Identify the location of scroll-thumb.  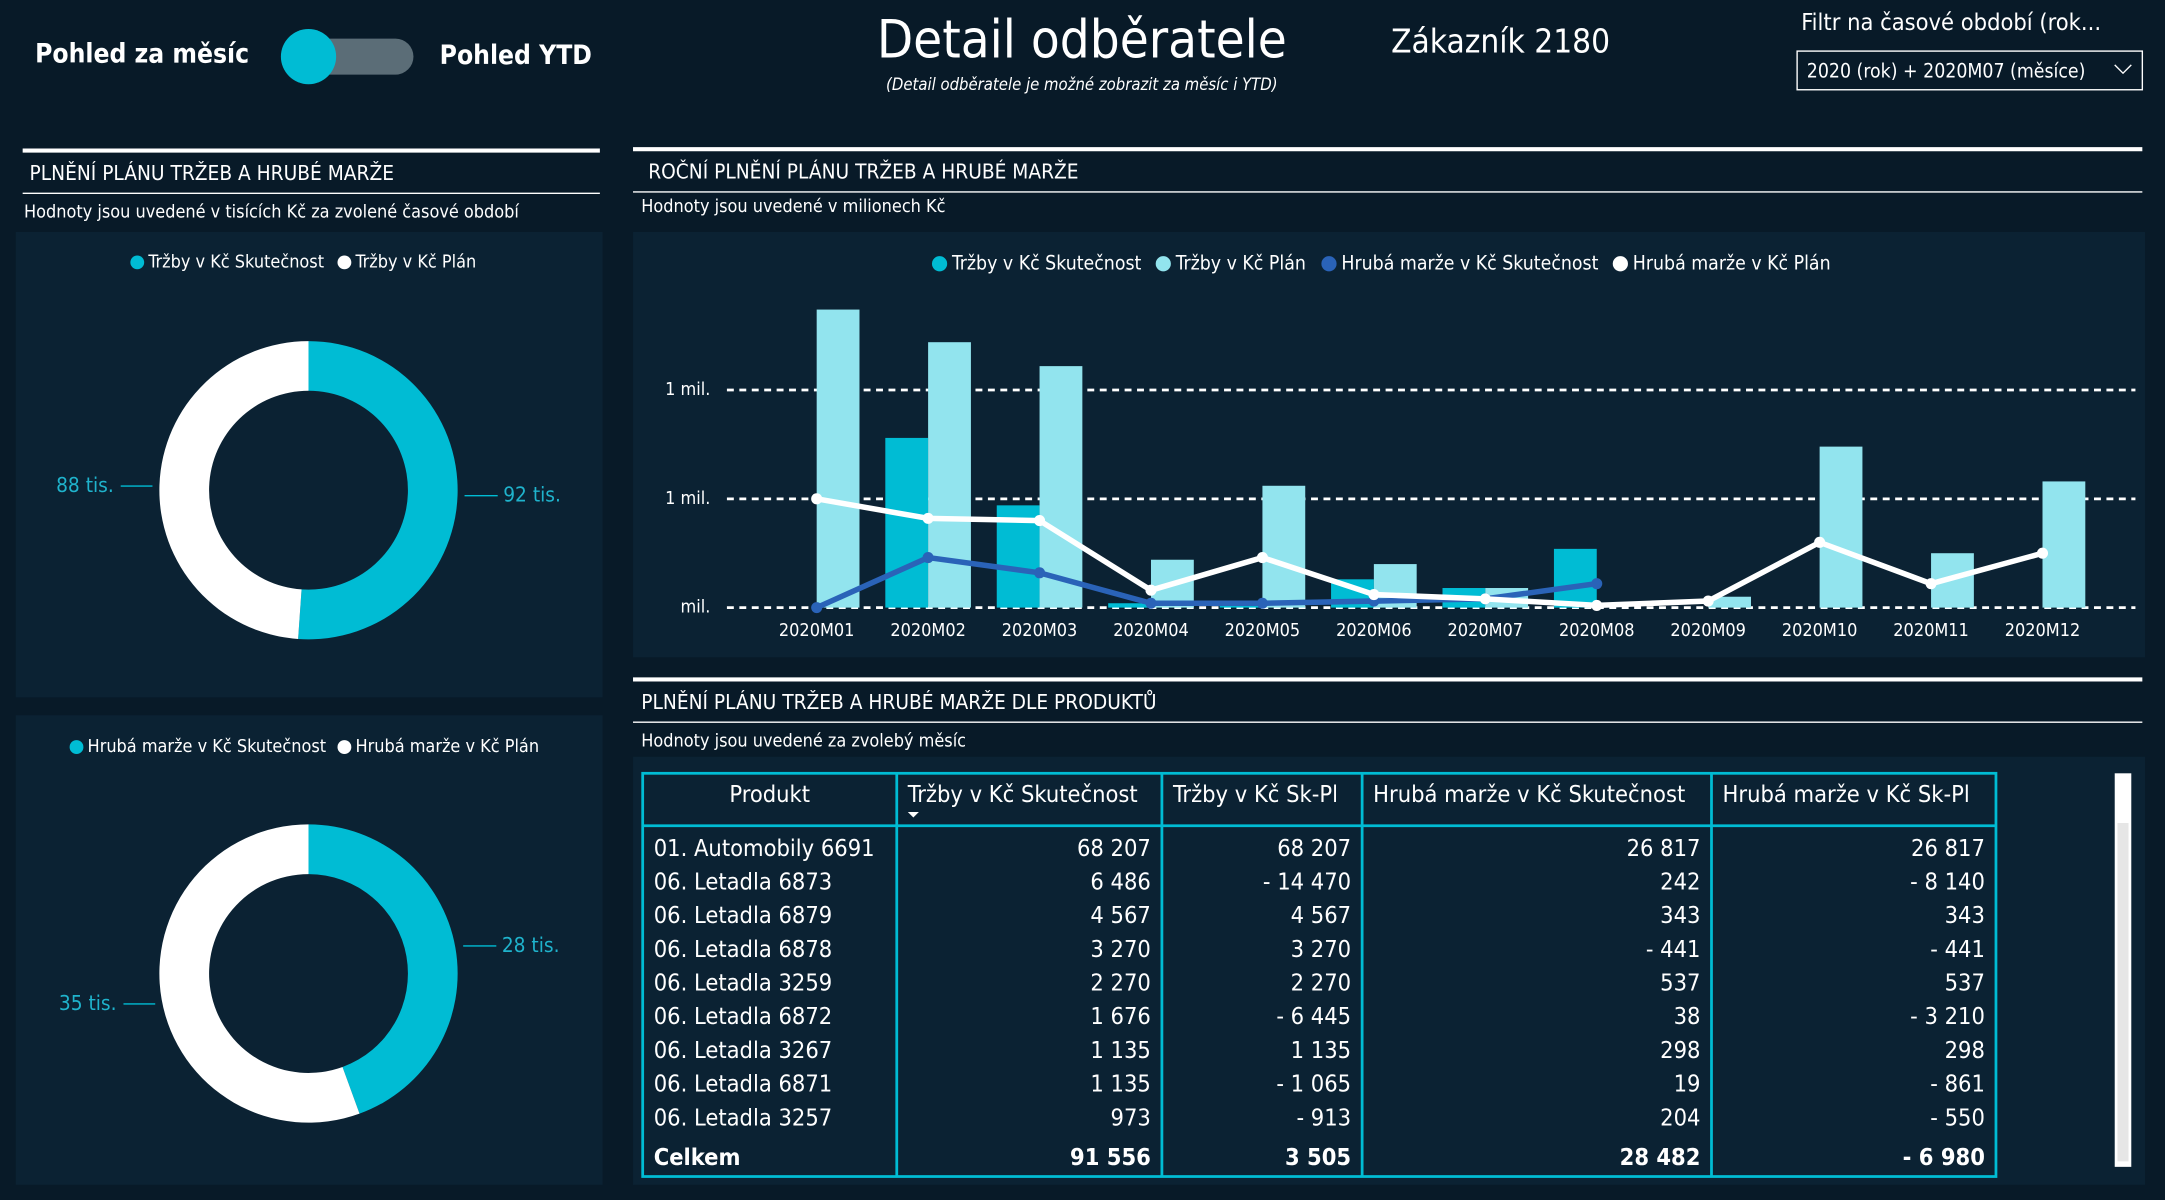
(2123, 992).